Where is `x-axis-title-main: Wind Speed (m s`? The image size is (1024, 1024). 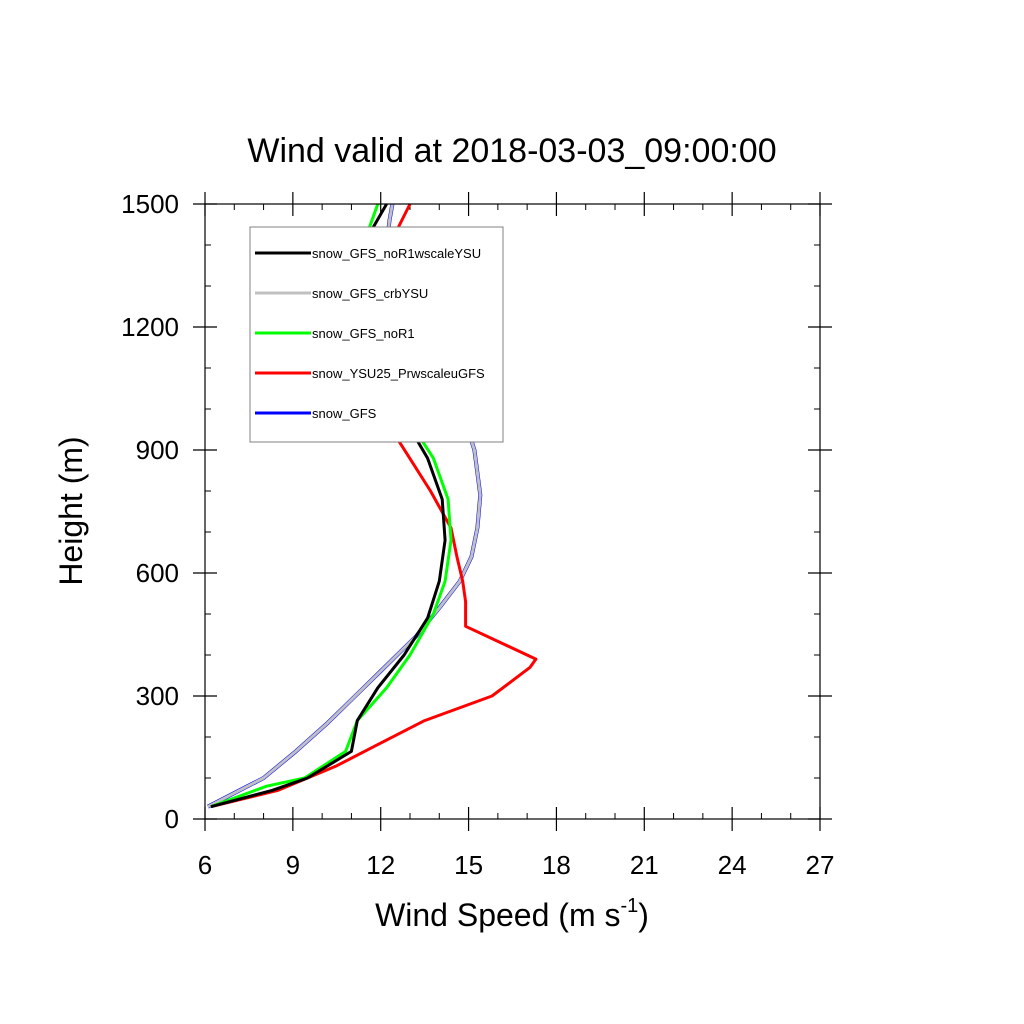 x-axis-title-main: Wind Speed (m s is located at coordinates (497, 915).